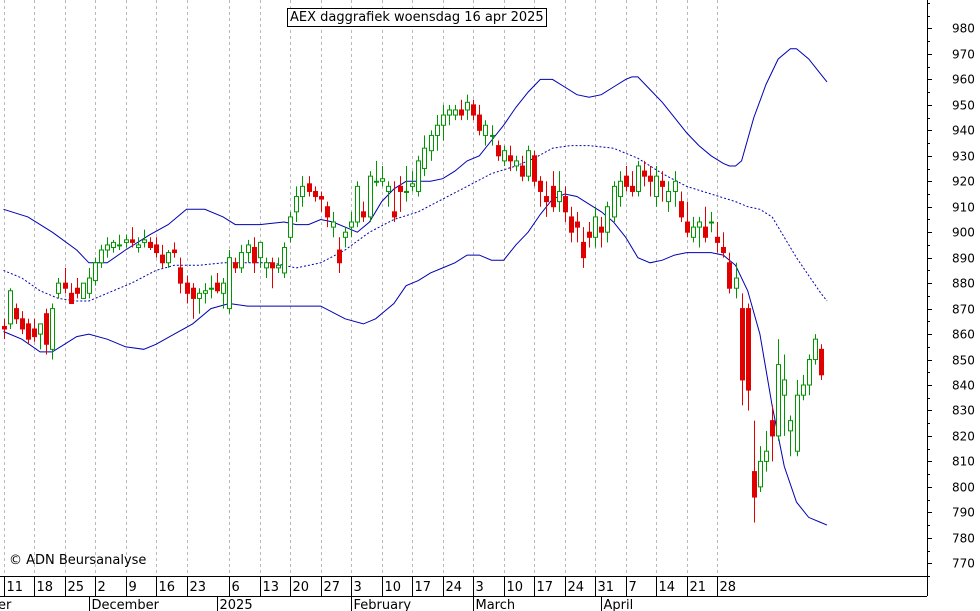 This screenshot has width=980, height=611. Describe the element at coordinates (963, 131) in the screenshot. I see `price-tick-label: 940` at that location.